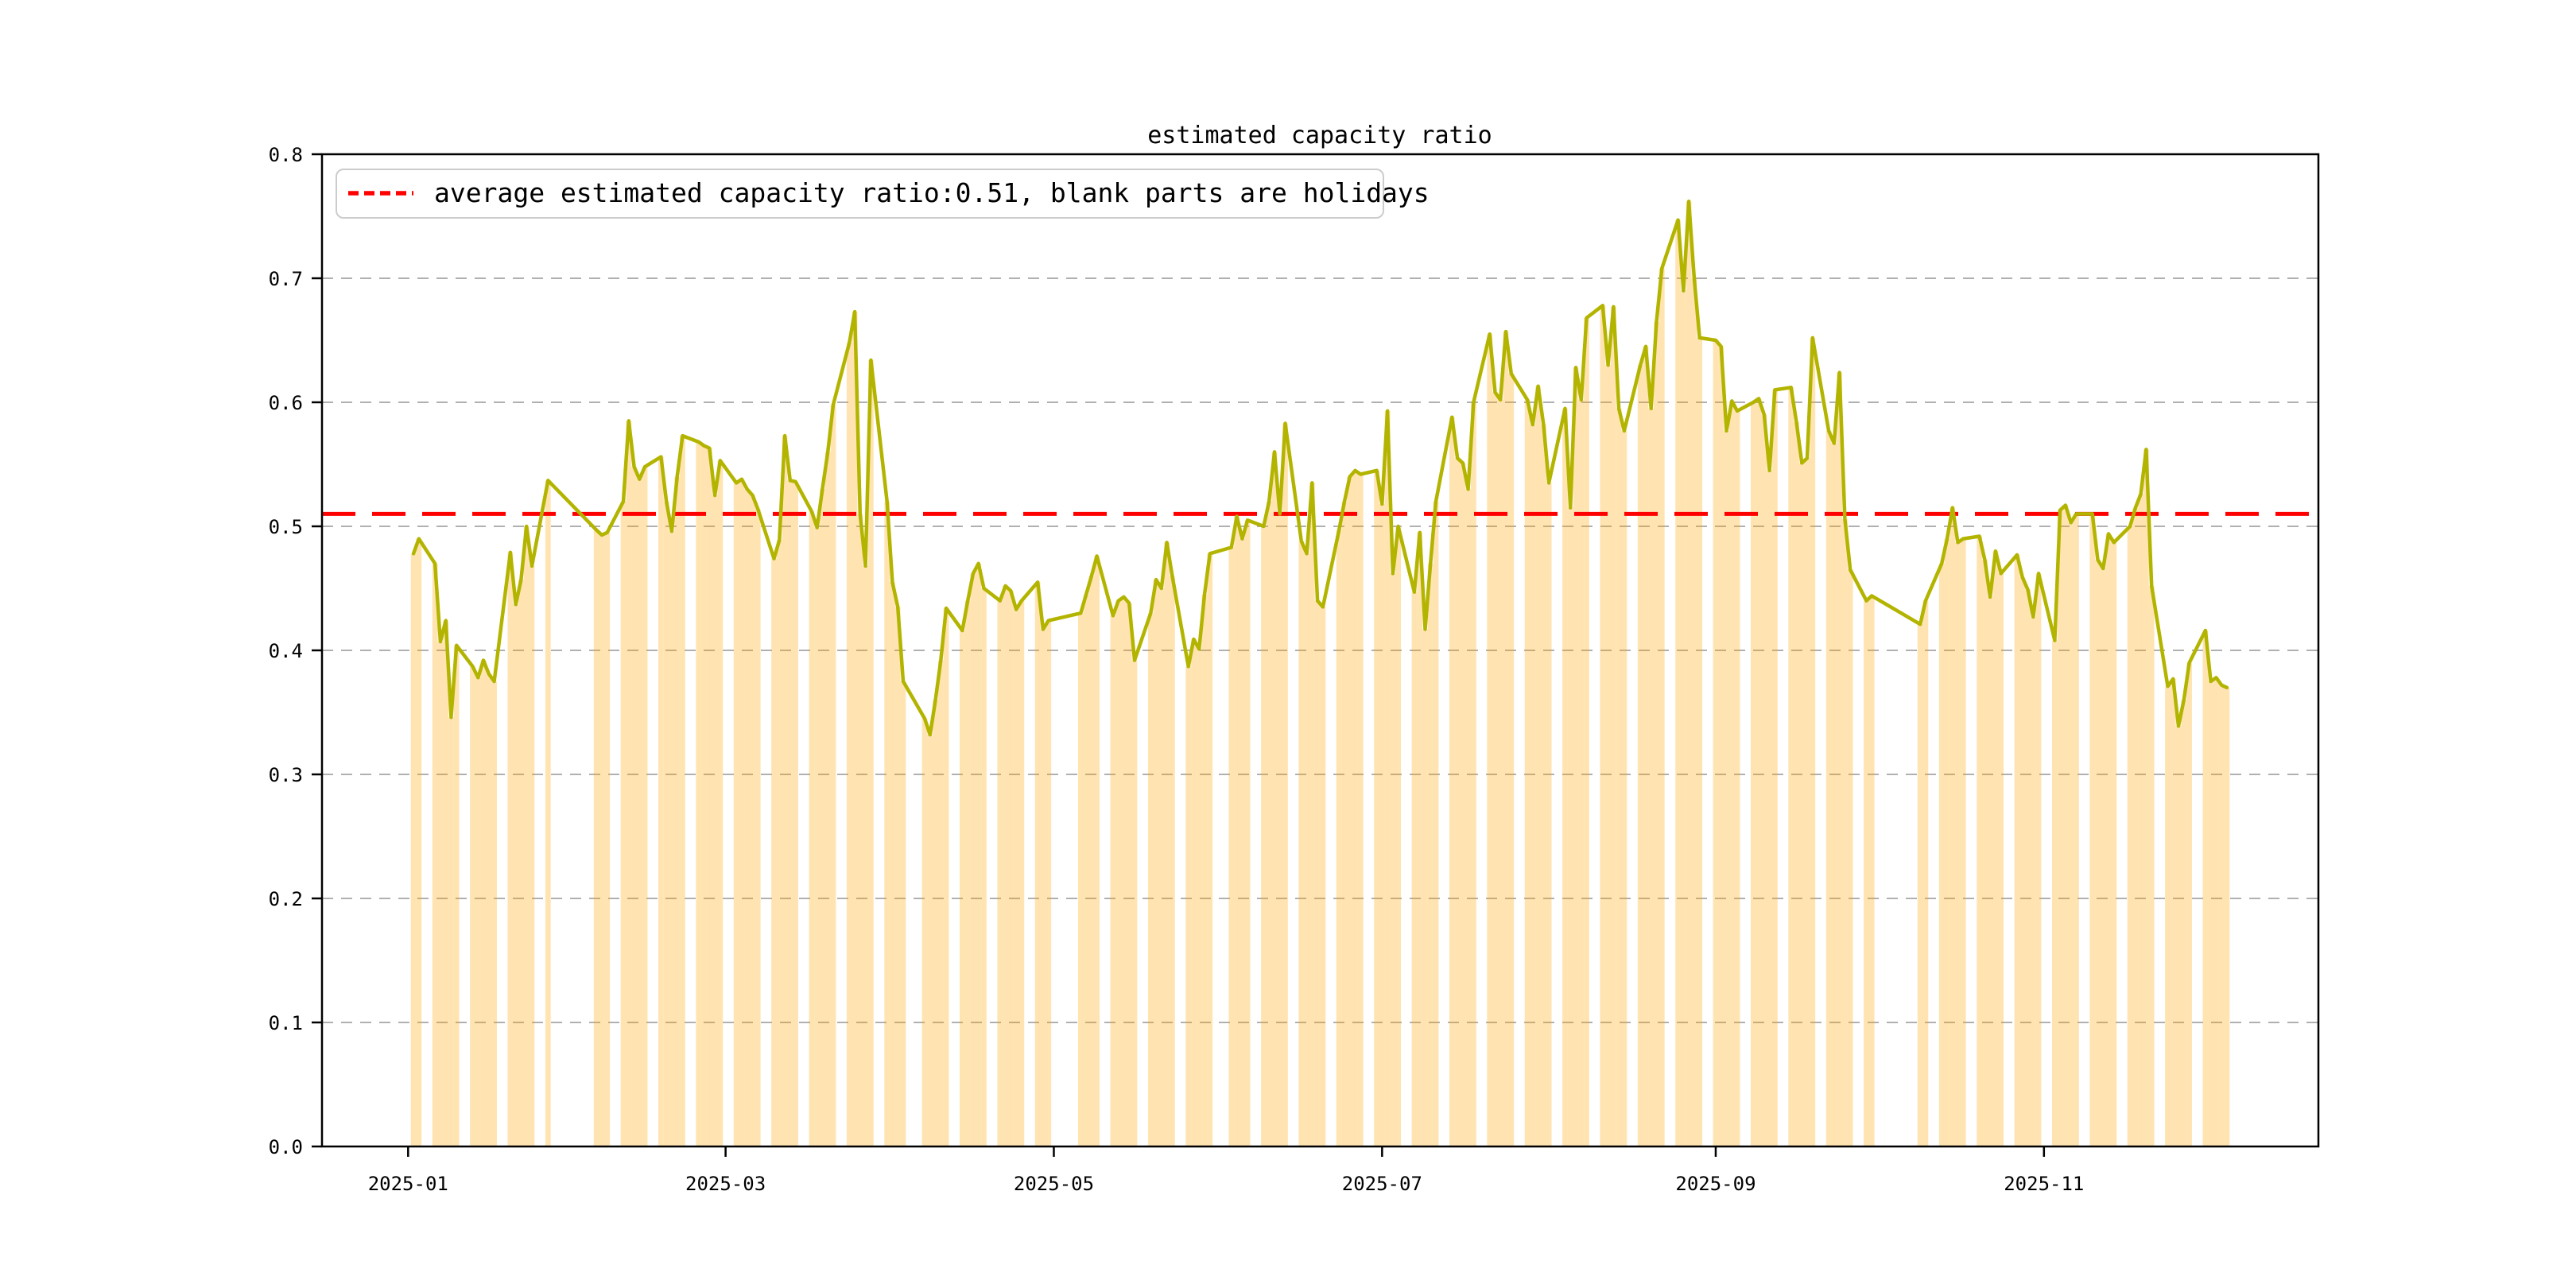 Image resolution: width=2576 pixels, height=1288 pixels. I want to click on y-tick-label: 0.3, so click(286, 775).